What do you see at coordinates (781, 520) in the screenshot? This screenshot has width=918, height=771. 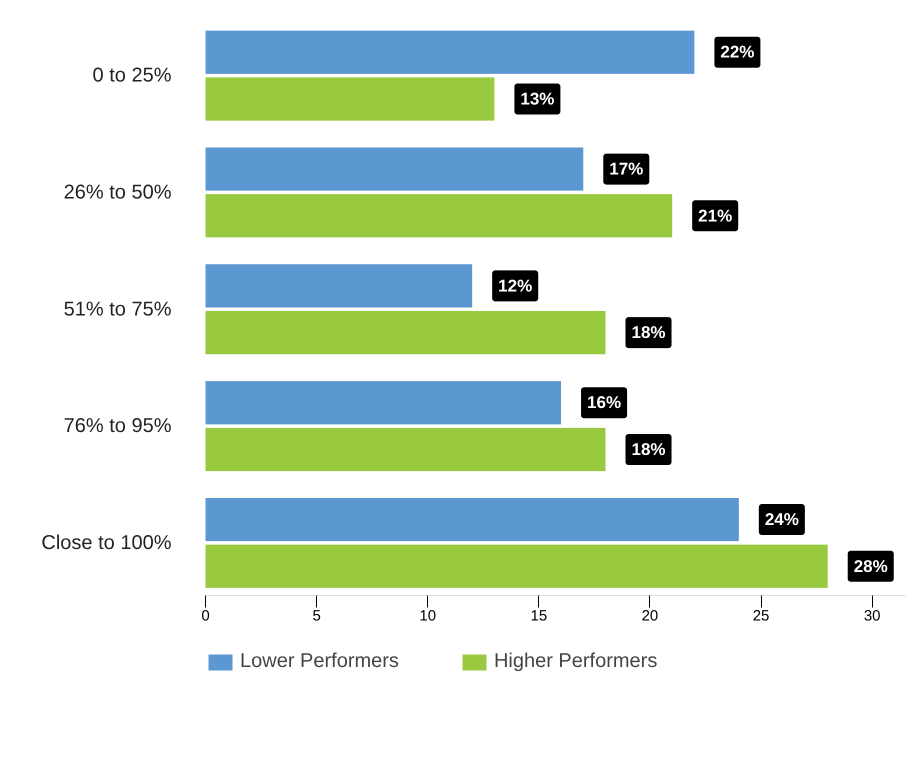 I see `data-label: 24%` at bounding box center [781, 520].